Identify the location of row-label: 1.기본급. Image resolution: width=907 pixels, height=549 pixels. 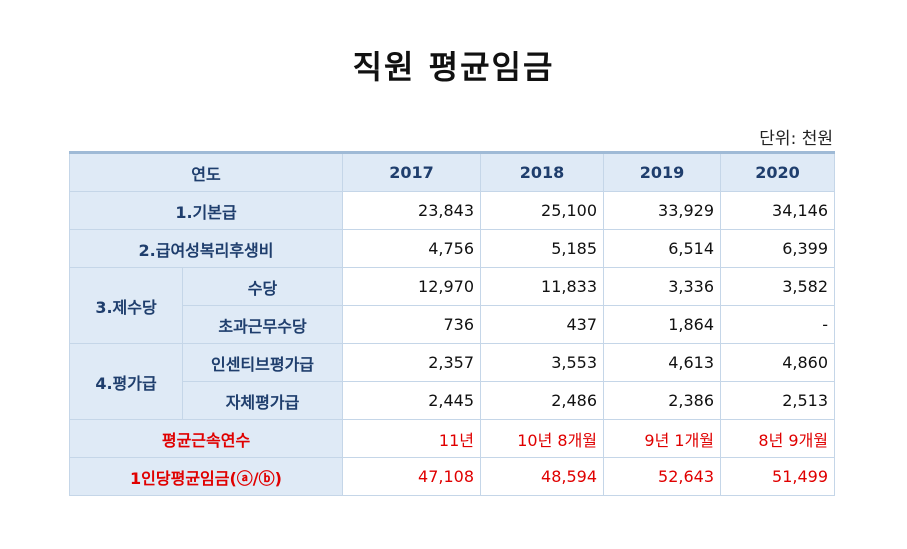
(206, 210).